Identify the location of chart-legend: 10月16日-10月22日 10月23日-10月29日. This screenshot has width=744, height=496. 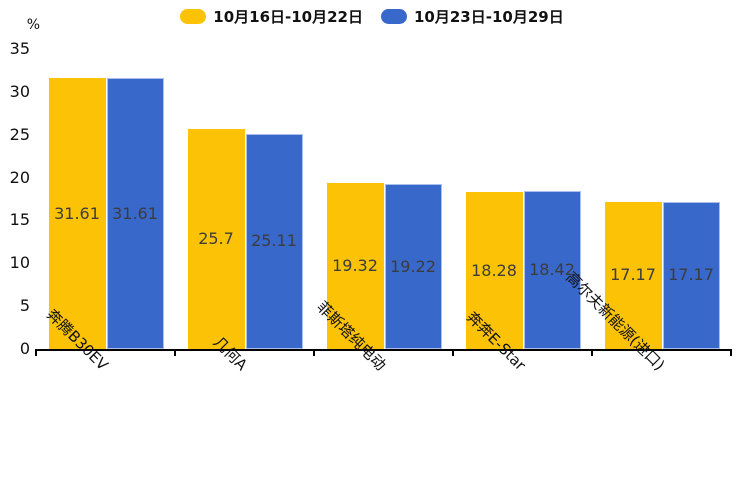
(372, 16).